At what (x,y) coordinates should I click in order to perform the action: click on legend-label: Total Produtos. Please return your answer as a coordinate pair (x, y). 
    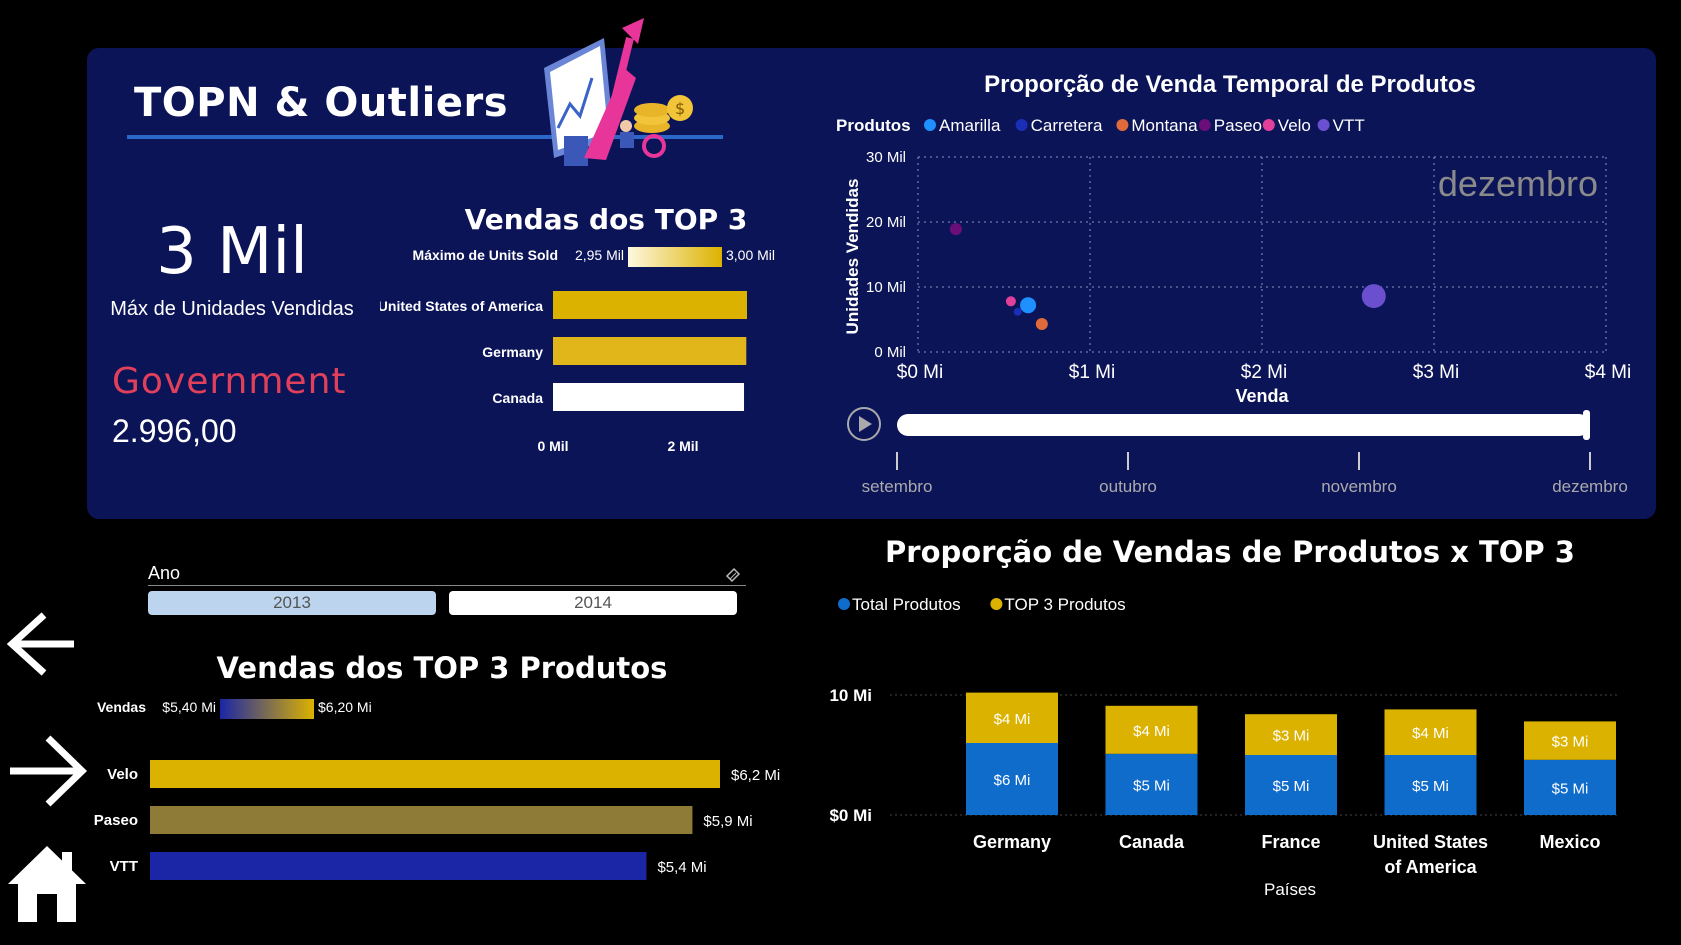
    Looking at the image, I should click on (906, 604).